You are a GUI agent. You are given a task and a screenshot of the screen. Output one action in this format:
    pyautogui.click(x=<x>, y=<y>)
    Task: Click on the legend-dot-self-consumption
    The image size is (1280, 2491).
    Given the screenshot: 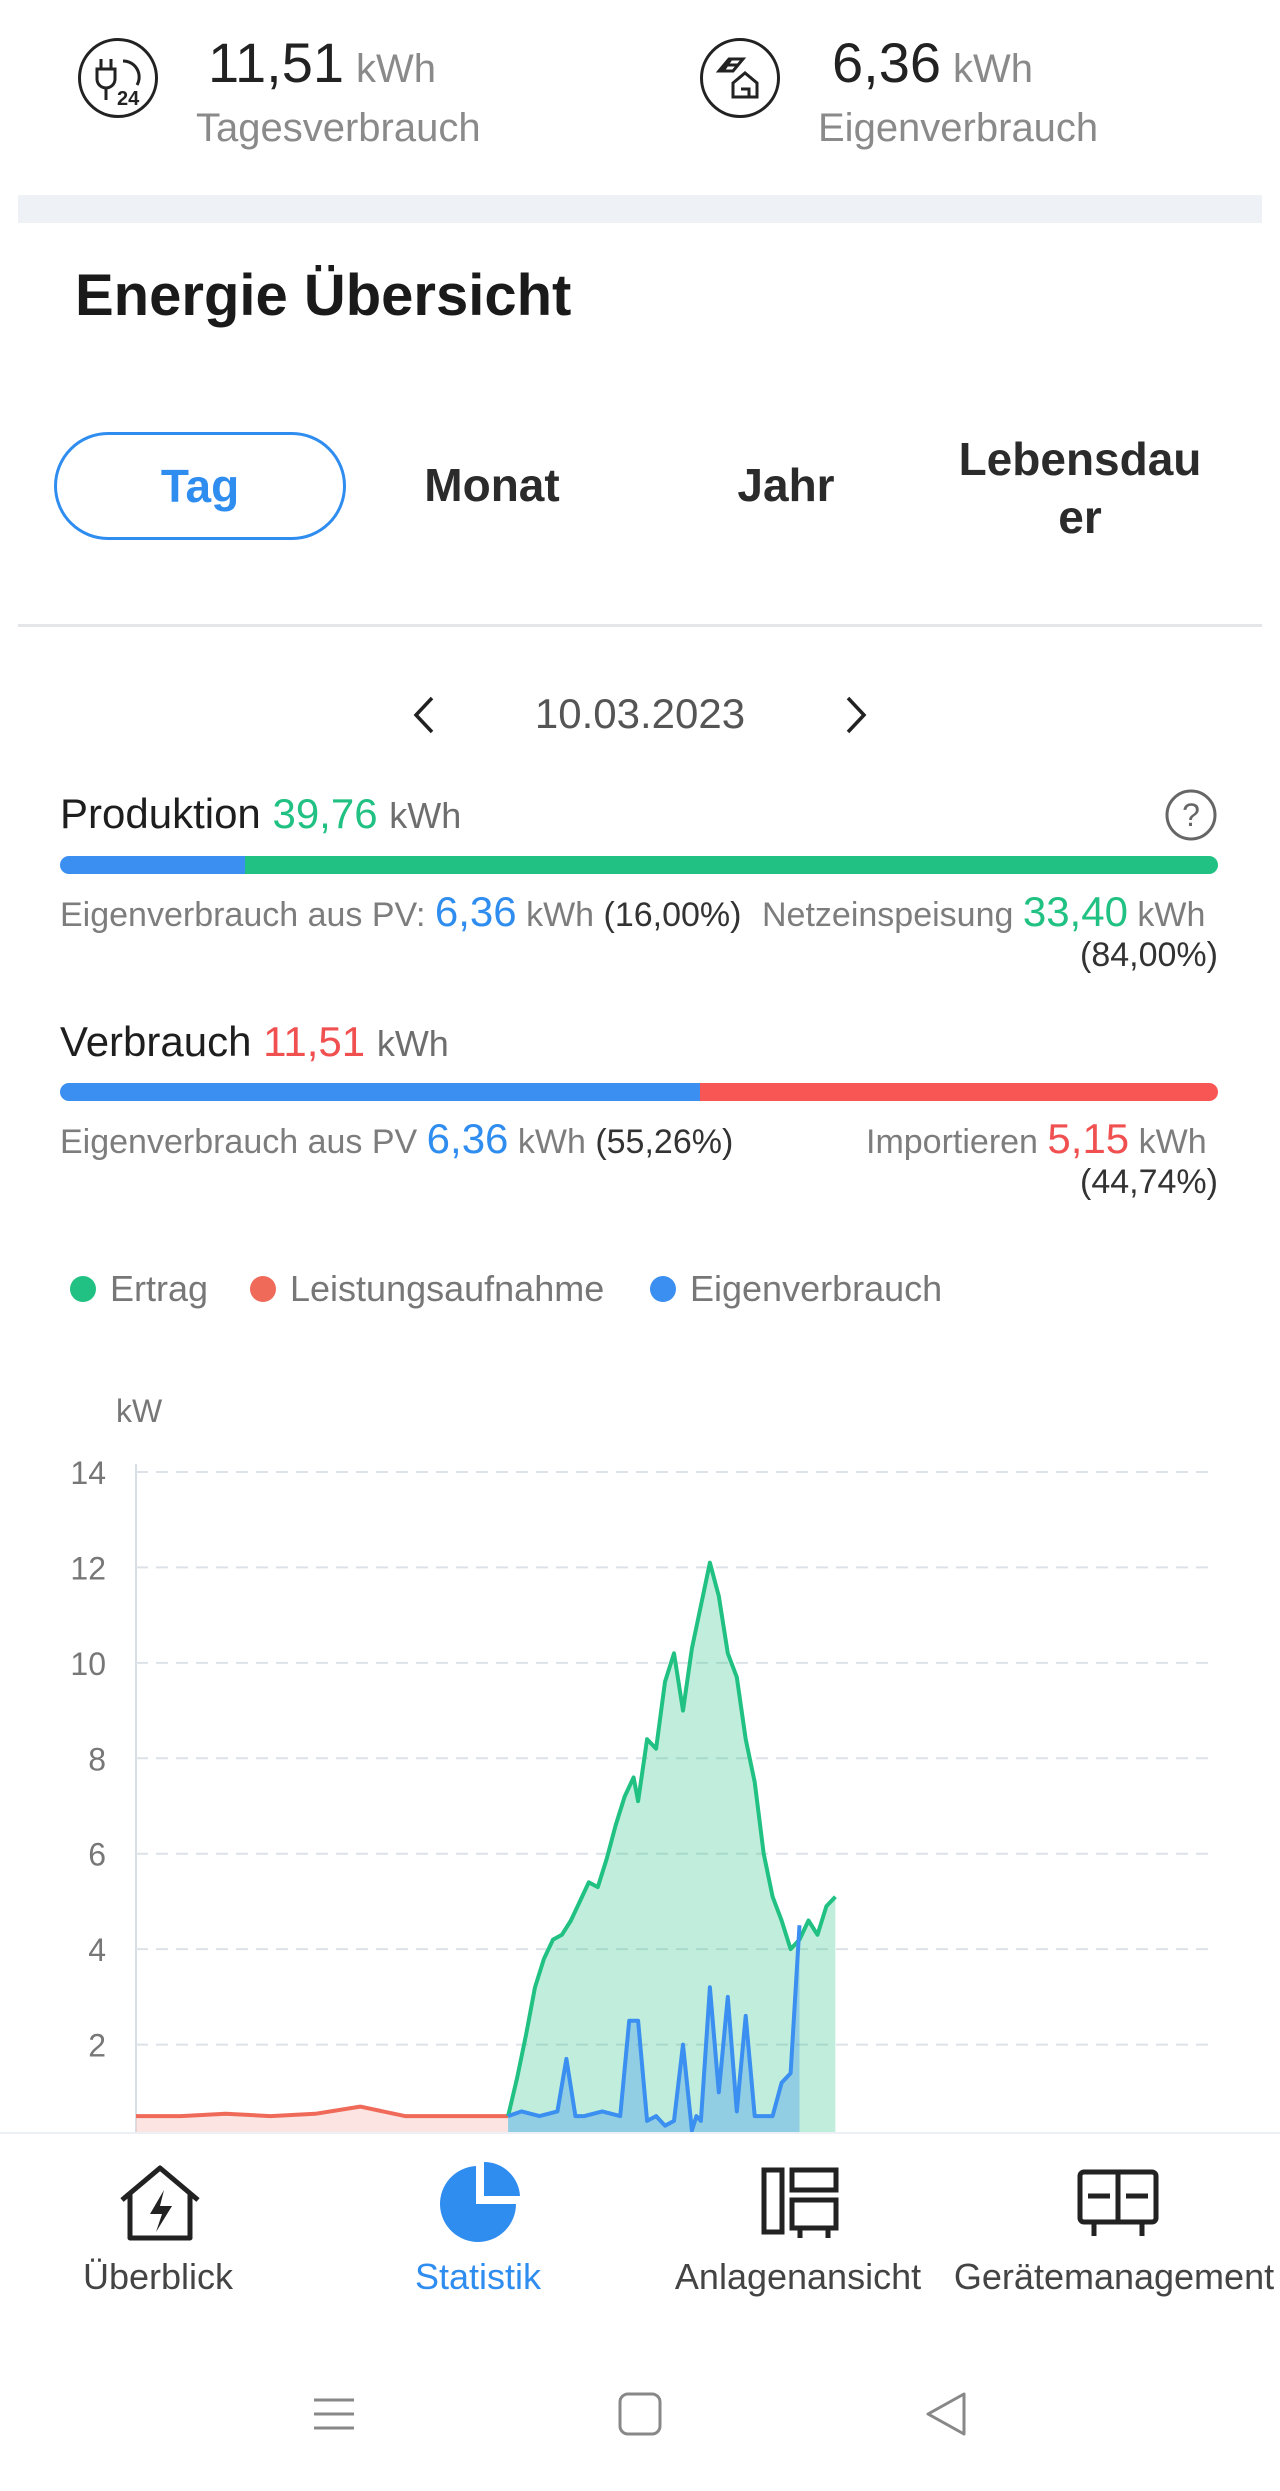 What is the action you would take?
    pyautogui.click(x=663, y=1289)
    